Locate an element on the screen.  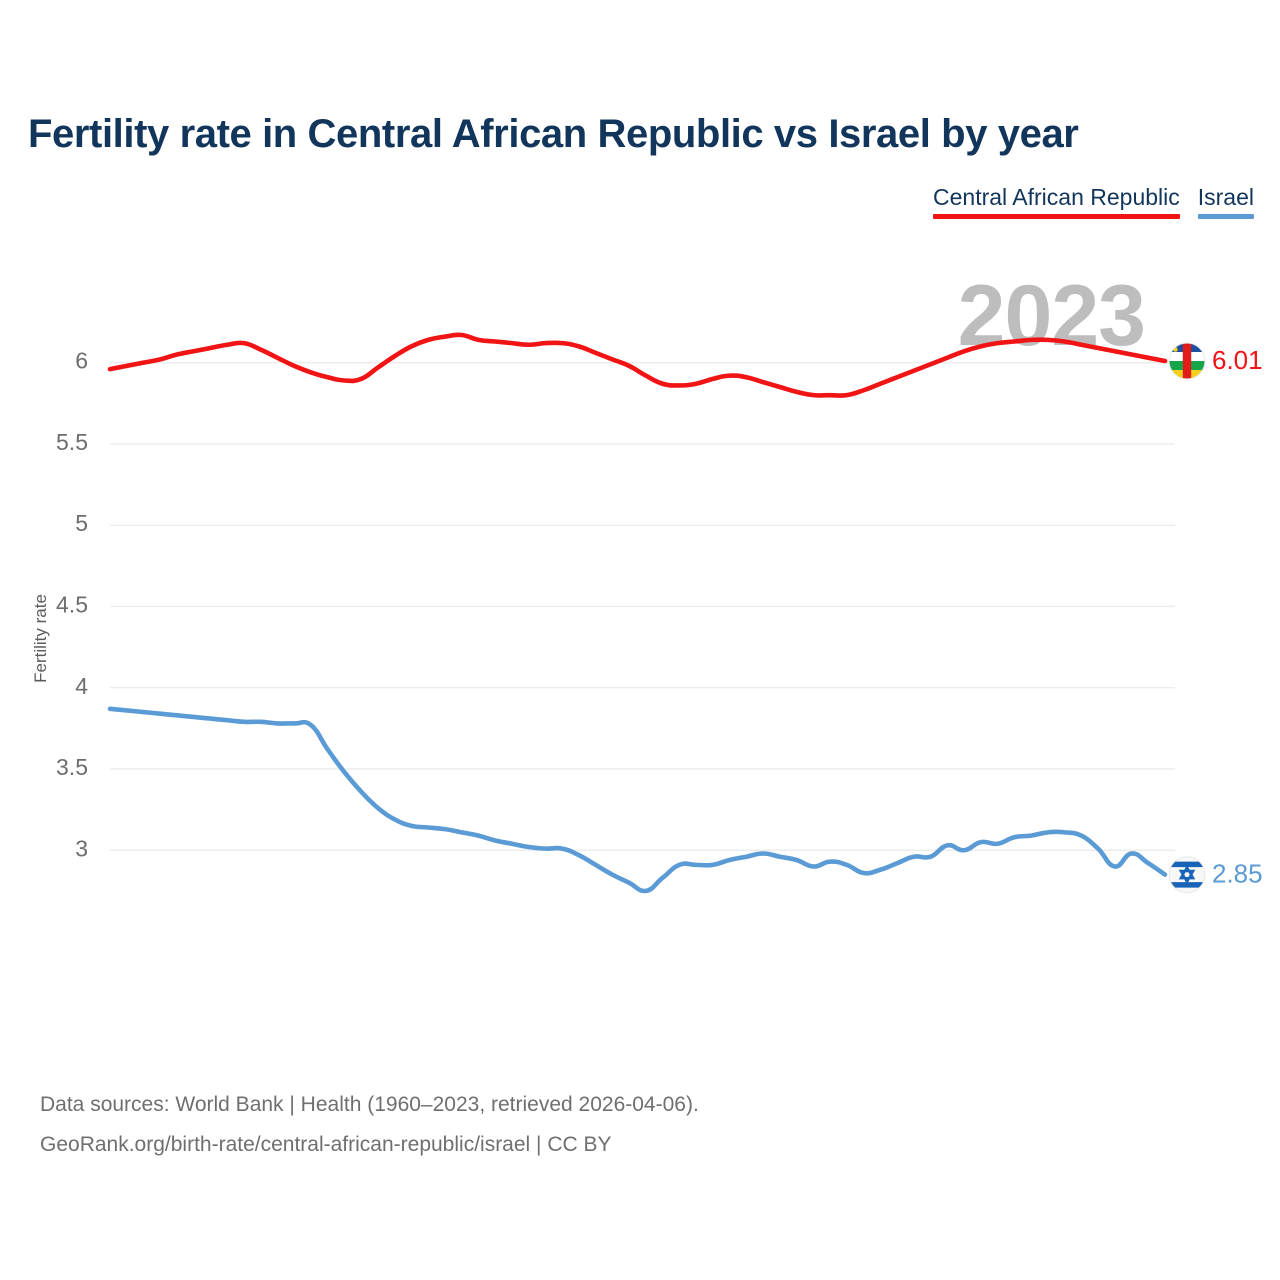
y-tick-5.5: 5.5 is located at coordinates (72, 442).